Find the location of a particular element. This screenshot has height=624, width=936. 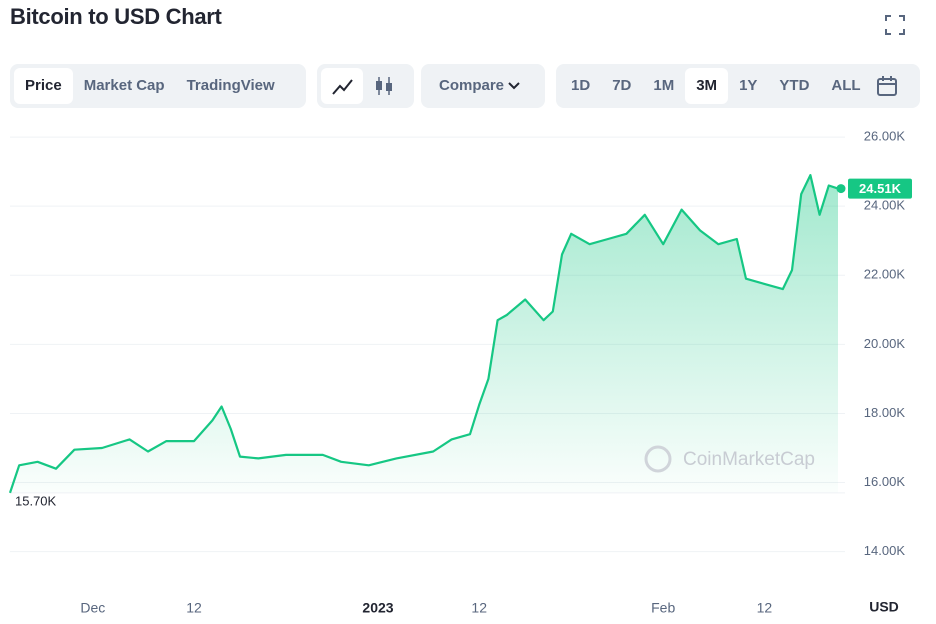

candle-icon is located at coordinates (384, 86).